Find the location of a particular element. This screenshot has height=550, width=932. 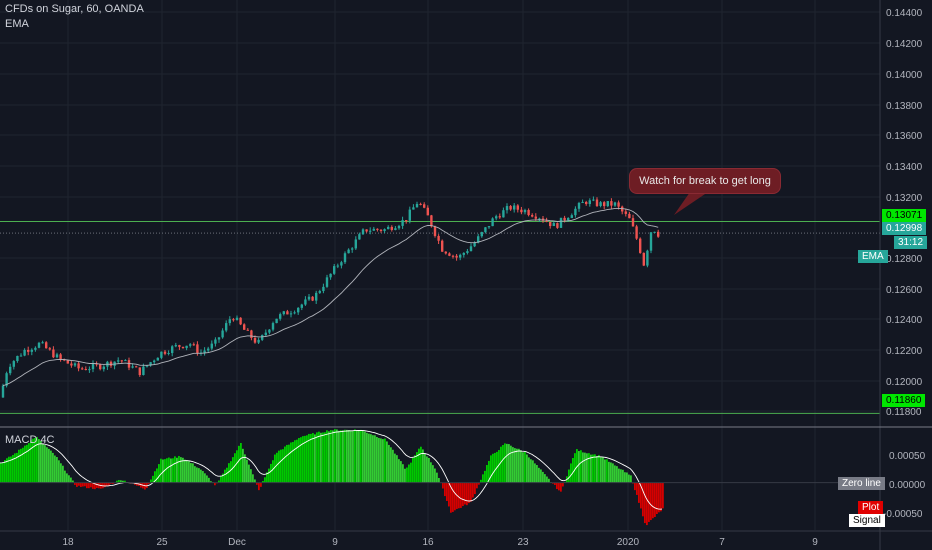

last-price-tag: 0.12998 is located at coordinates (904, 228).